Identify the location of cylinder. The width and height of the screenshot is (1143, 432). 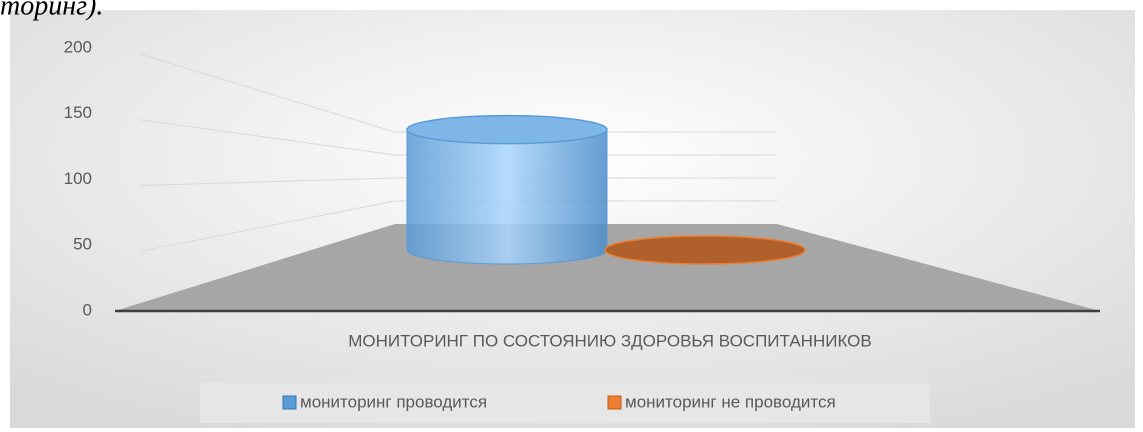
(507, 197).